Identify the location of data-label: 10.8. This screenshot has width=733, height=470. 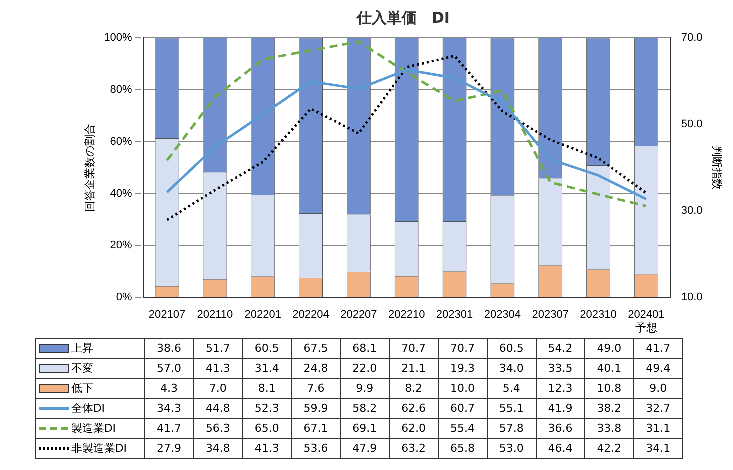
(609, 388).